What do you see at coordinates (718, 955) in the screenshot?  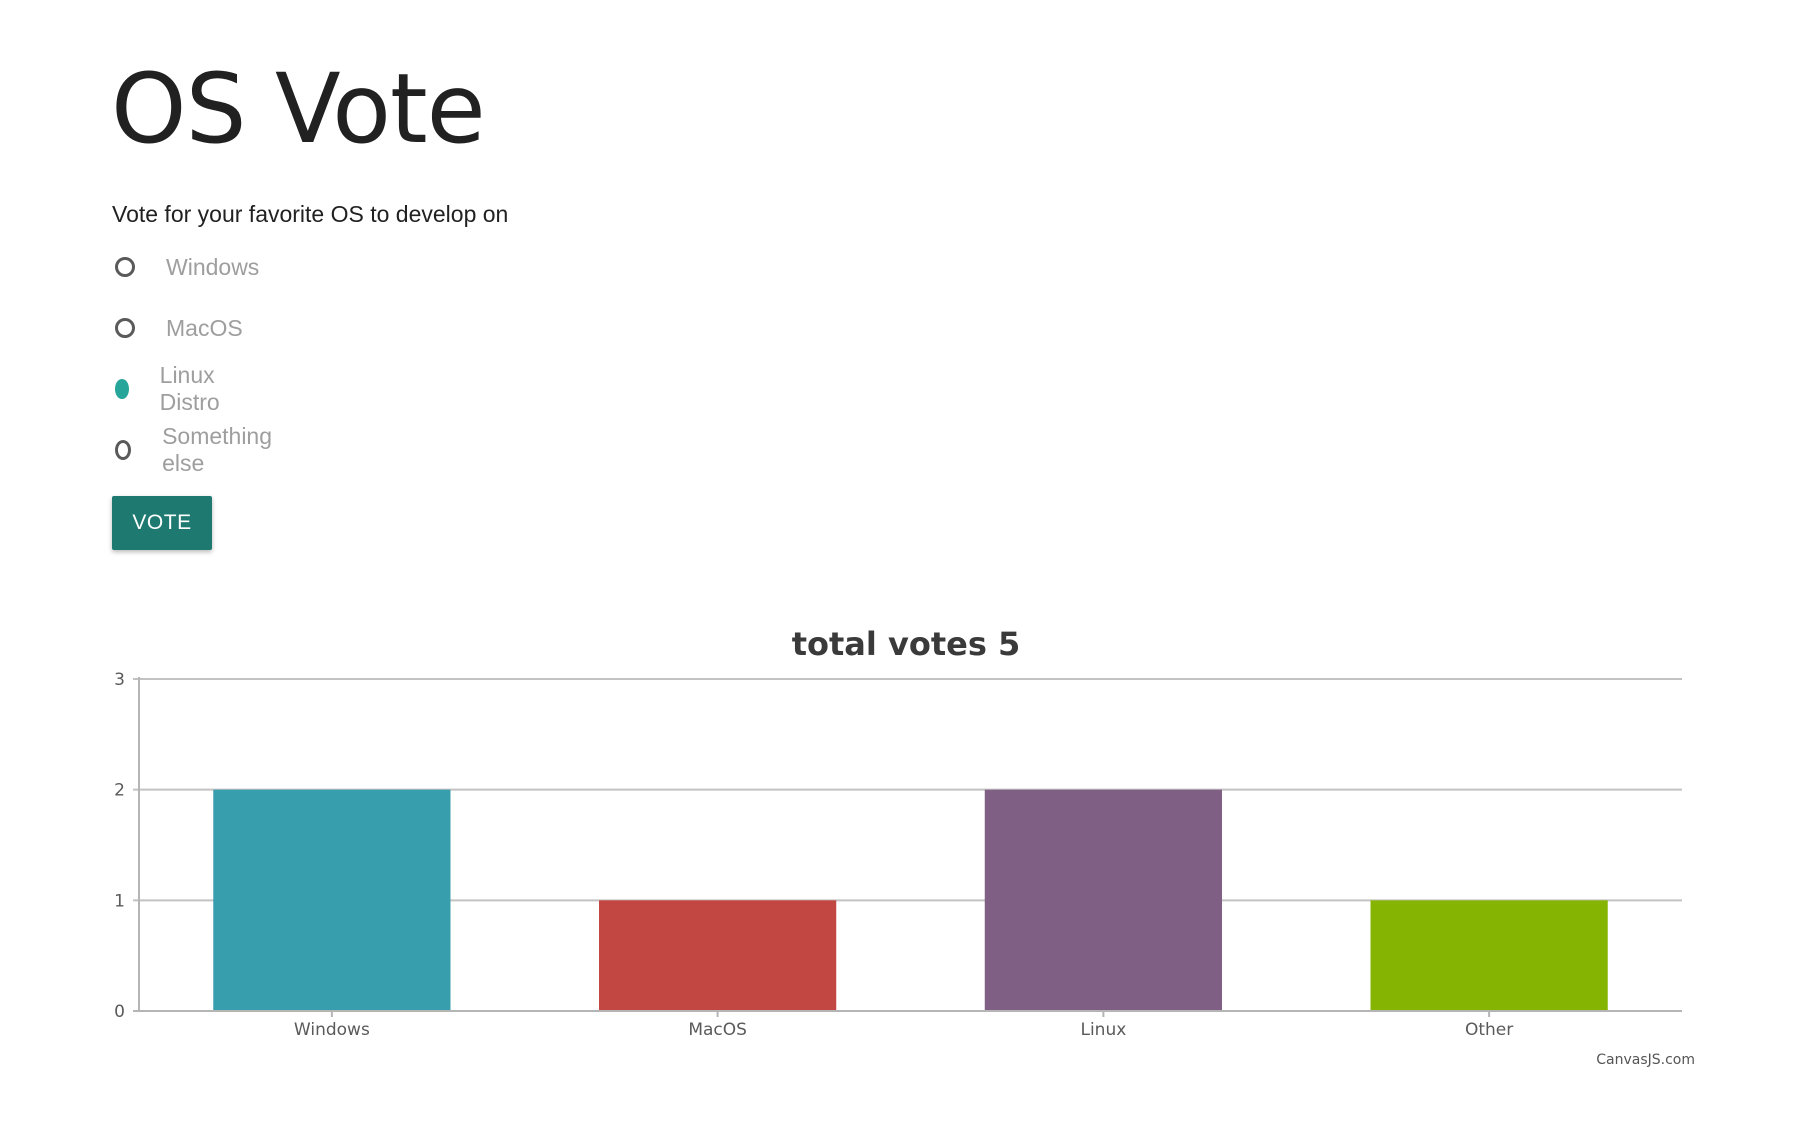 I see `bar-macos` at bounding box center [718, 955].